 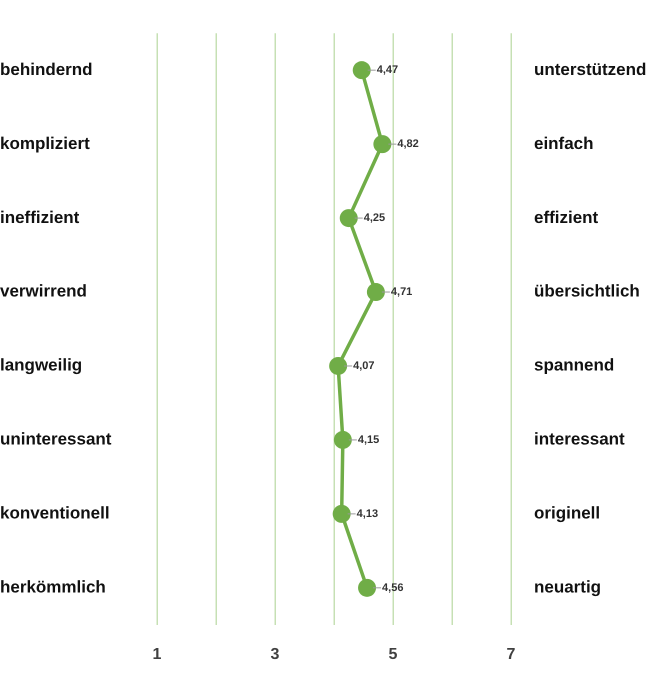 What do you see at coordinates (511, 654) in the screenshot?
I see `x-tick-label: 7` at bounding box center [511, 654].